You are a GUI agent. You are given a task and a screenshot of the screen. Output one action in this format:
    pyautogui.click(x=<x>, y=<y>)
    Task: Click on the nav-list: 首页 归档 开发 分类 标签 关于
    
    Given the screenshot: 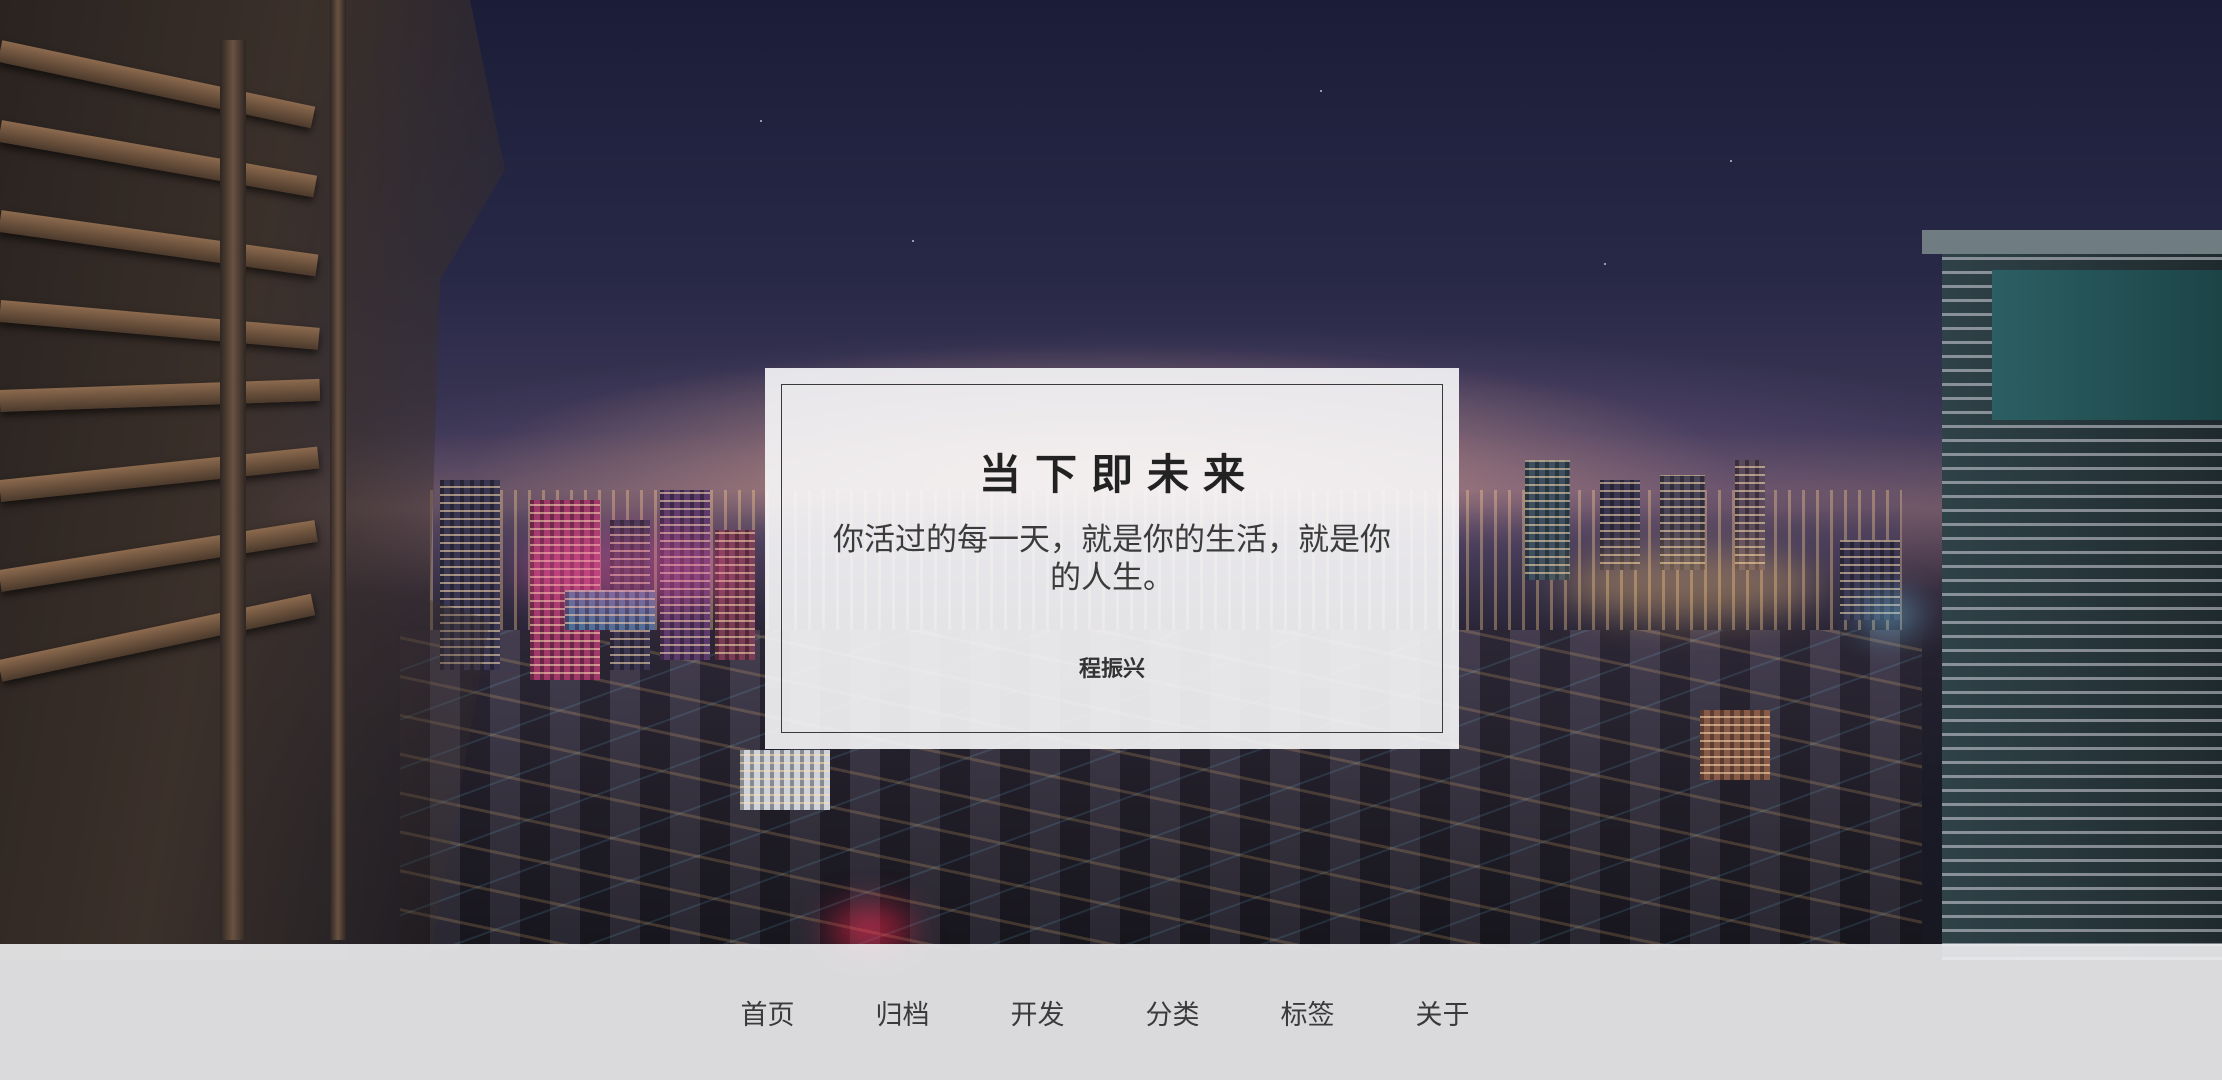 What is the action you would take?
    pyautogui.click(x=1105, y=1012)
    